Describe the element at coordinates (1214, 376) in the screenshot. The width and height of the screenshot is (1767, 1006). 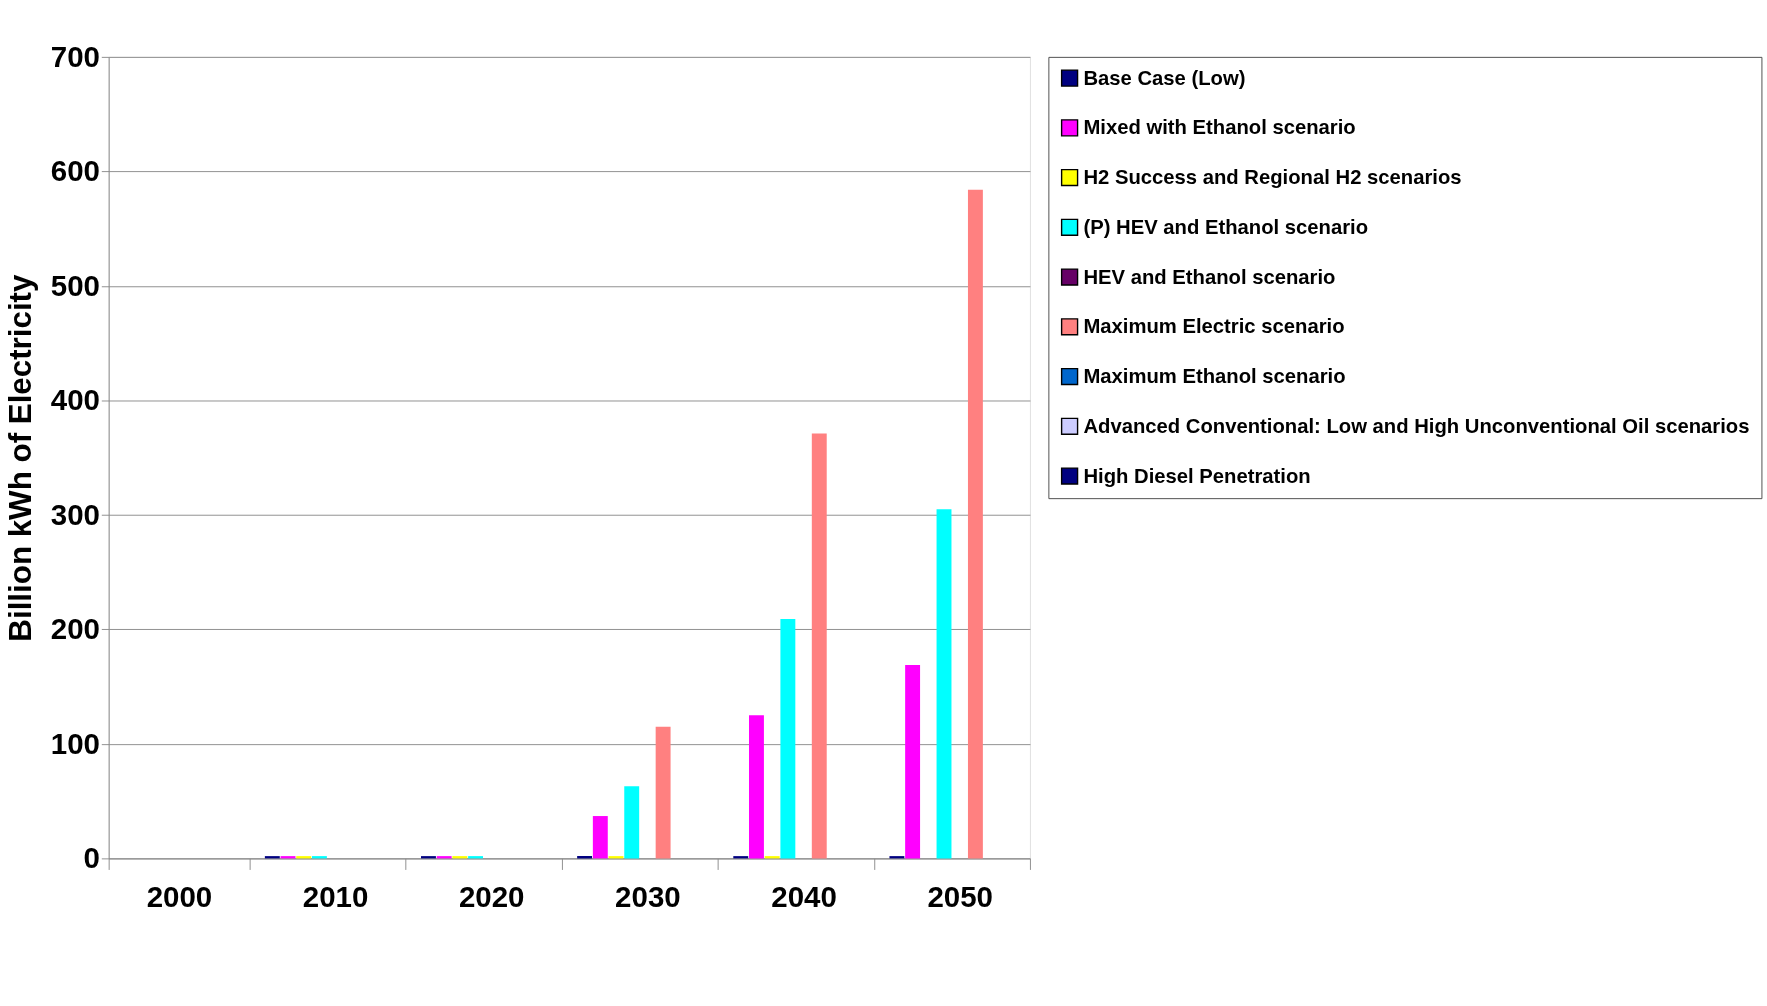
I see `legend-label: Maximum Ethanol scenario` at that location.